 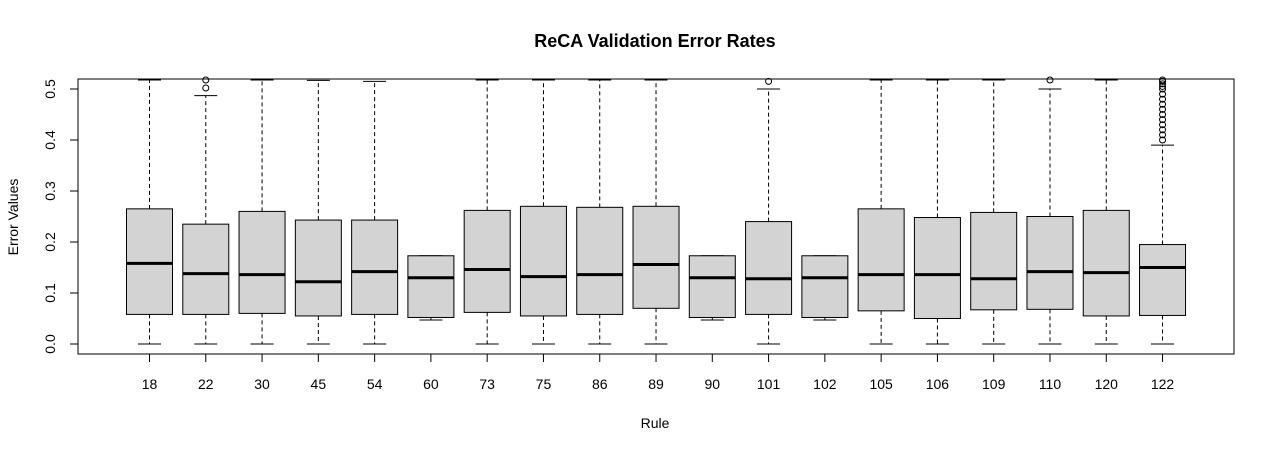 I want to click on y-tick-label: 0.4, so click(x=50, y=140).